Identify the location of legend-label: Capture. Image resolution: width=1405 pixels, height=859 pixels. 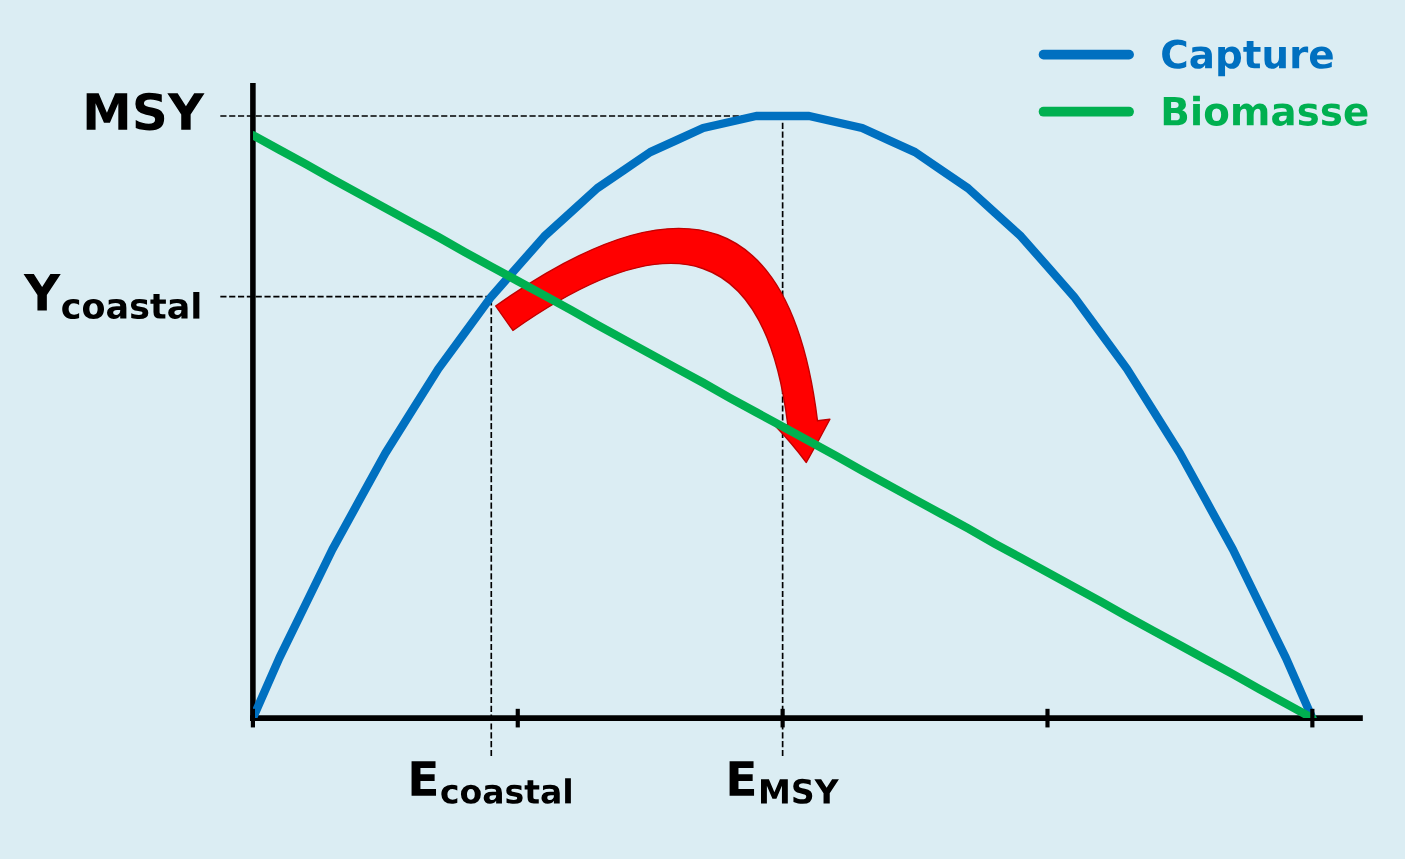
(1247, 58).